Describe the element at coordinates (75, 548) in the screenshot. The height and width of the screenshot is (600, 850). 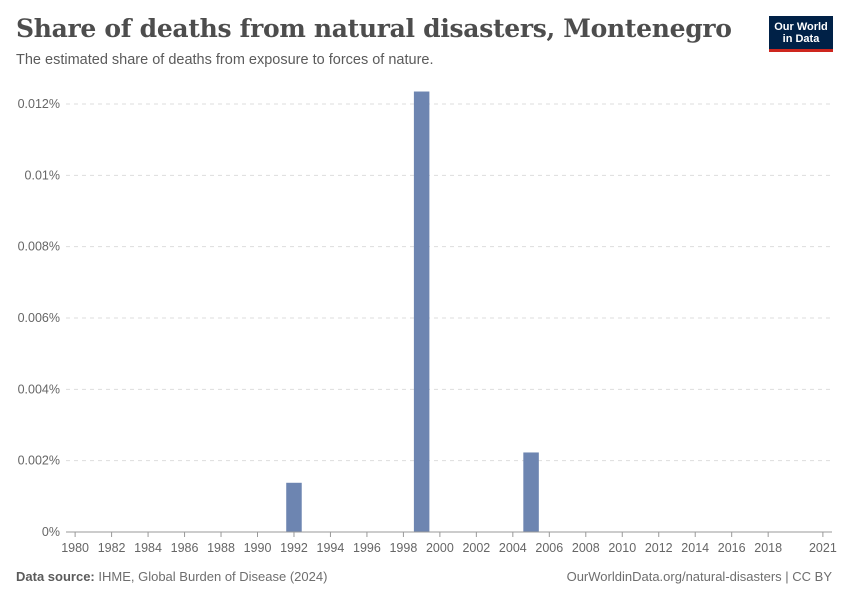
I see `x-tick-label: 1980` at that location.